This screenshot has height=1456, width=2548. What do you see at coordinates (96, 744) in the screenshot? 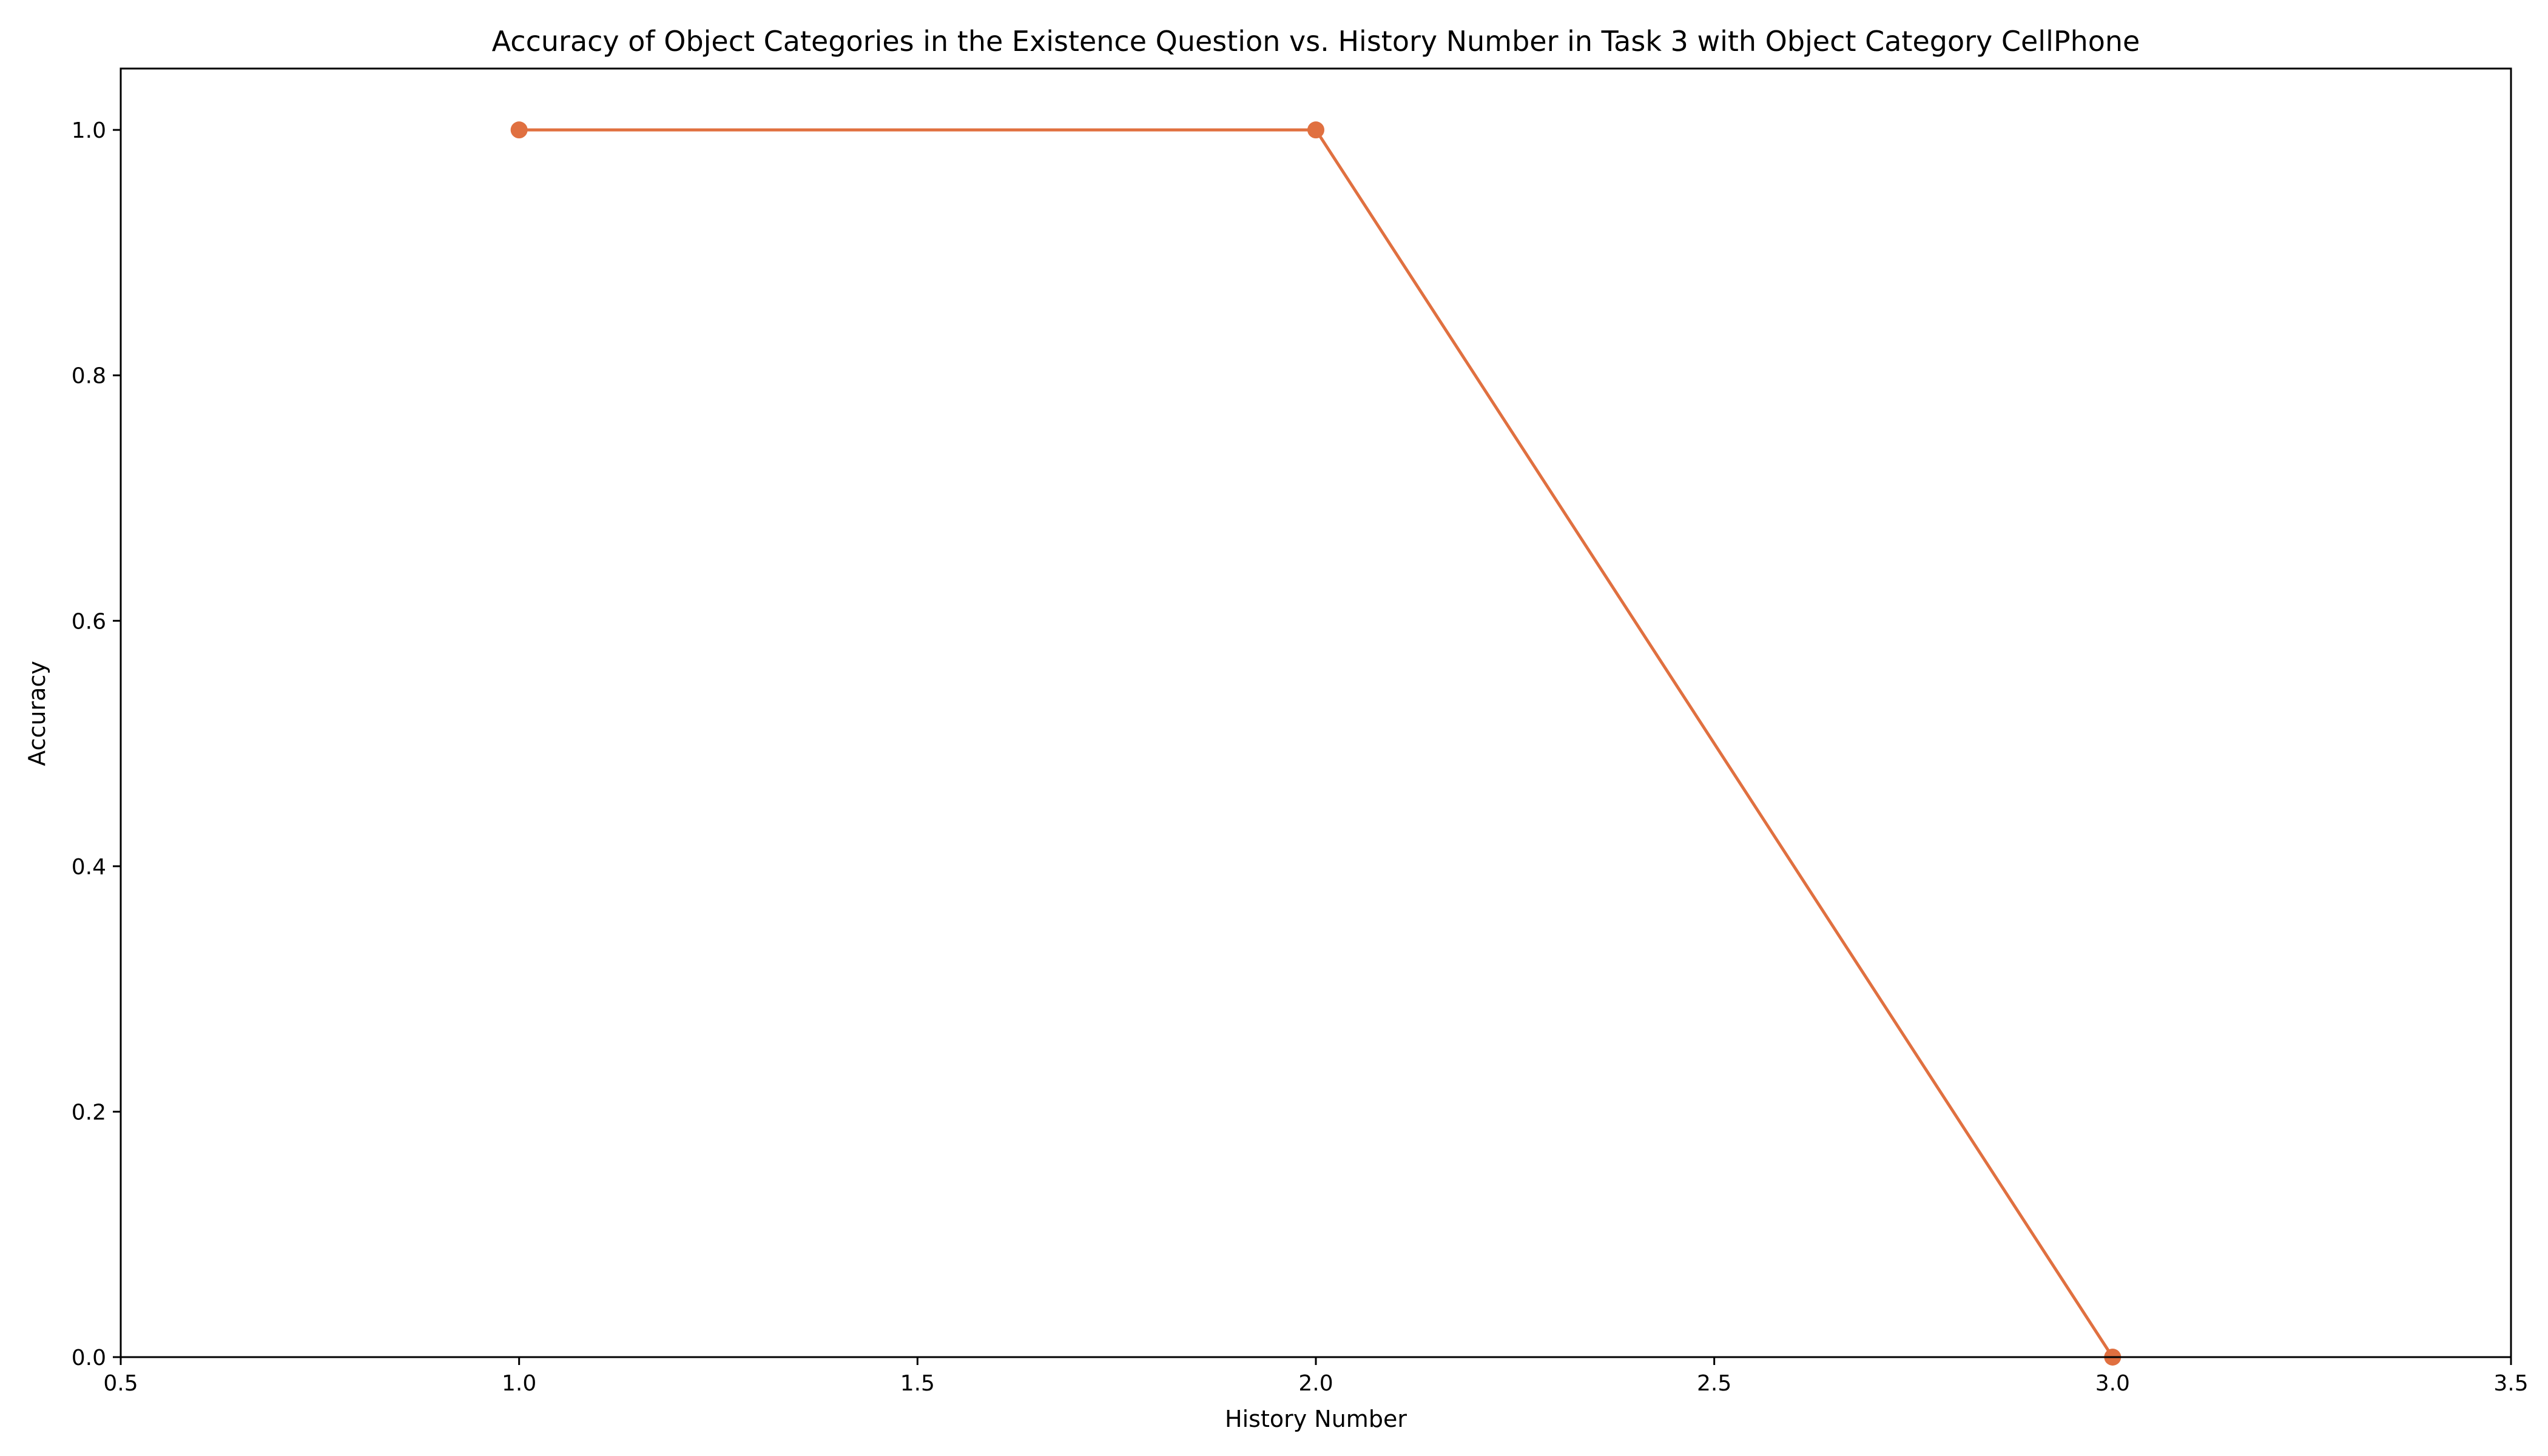
I see `y-axis-ticks: 0.0 0.2 0.4 0.6 0.8 1.0` at bounding box center [96, 744].